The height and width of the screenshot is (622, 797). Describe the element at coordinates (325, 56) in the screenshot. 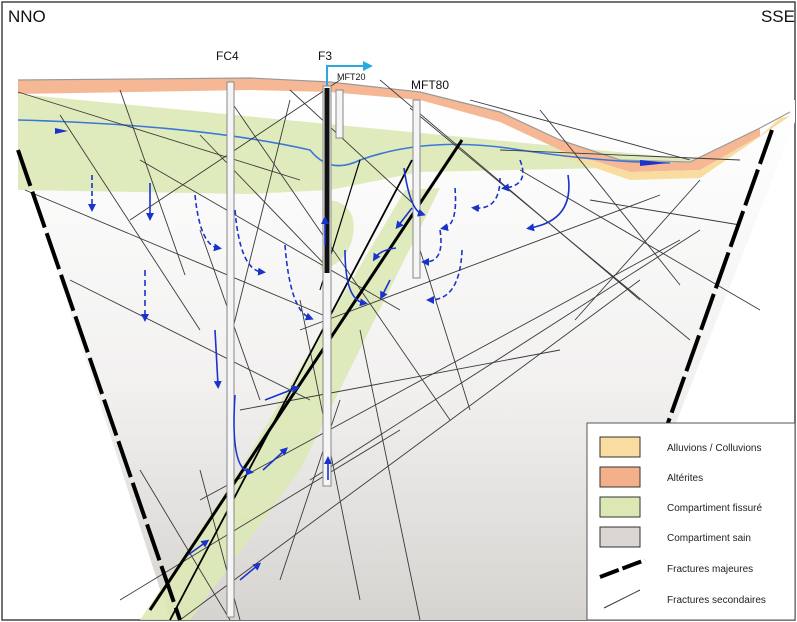

I see `well-label-f3: F3` at that location.